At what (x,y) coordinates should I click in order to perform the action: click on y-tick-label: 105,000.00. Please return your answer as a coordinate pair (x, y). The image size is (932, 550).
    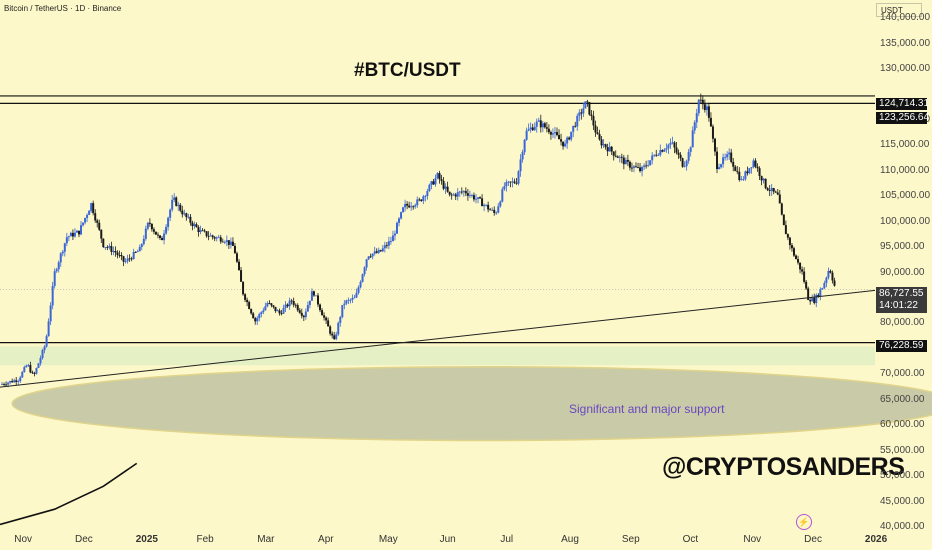
    Looking at the image, I should click on (905, 196).